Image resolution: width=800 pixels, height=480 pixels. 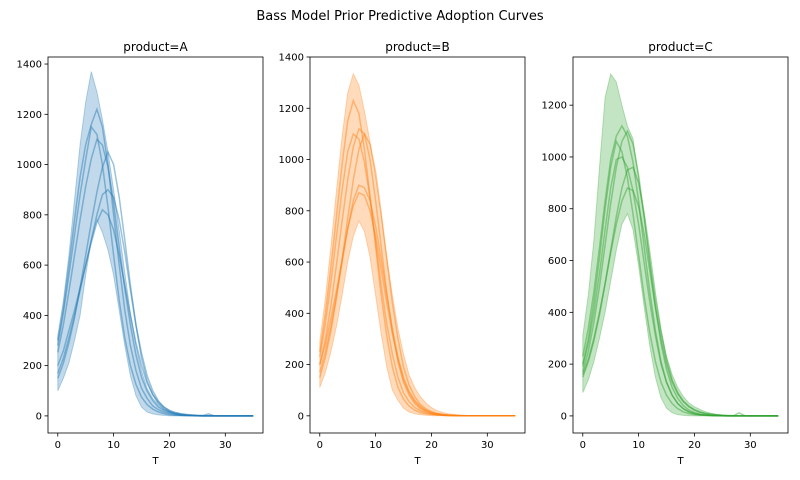 I want to click on subplot-title: product=A, so click(x=155, y=47).